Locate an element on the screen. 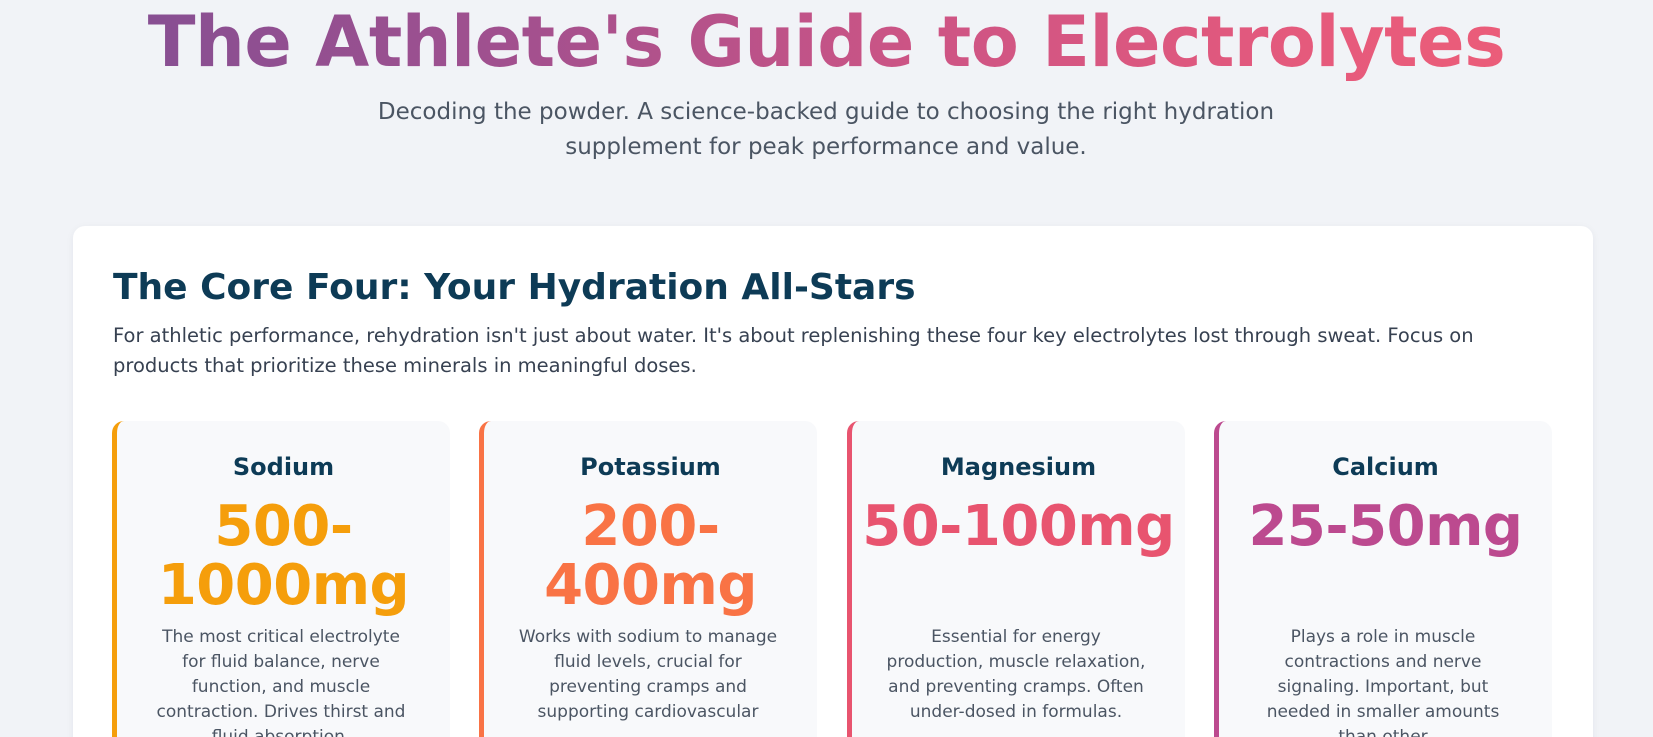 The height and width of the screenshot is (737, 1653). page-title: The Athlete's Guide to Electrolytes is located at coordinates (826, 42).